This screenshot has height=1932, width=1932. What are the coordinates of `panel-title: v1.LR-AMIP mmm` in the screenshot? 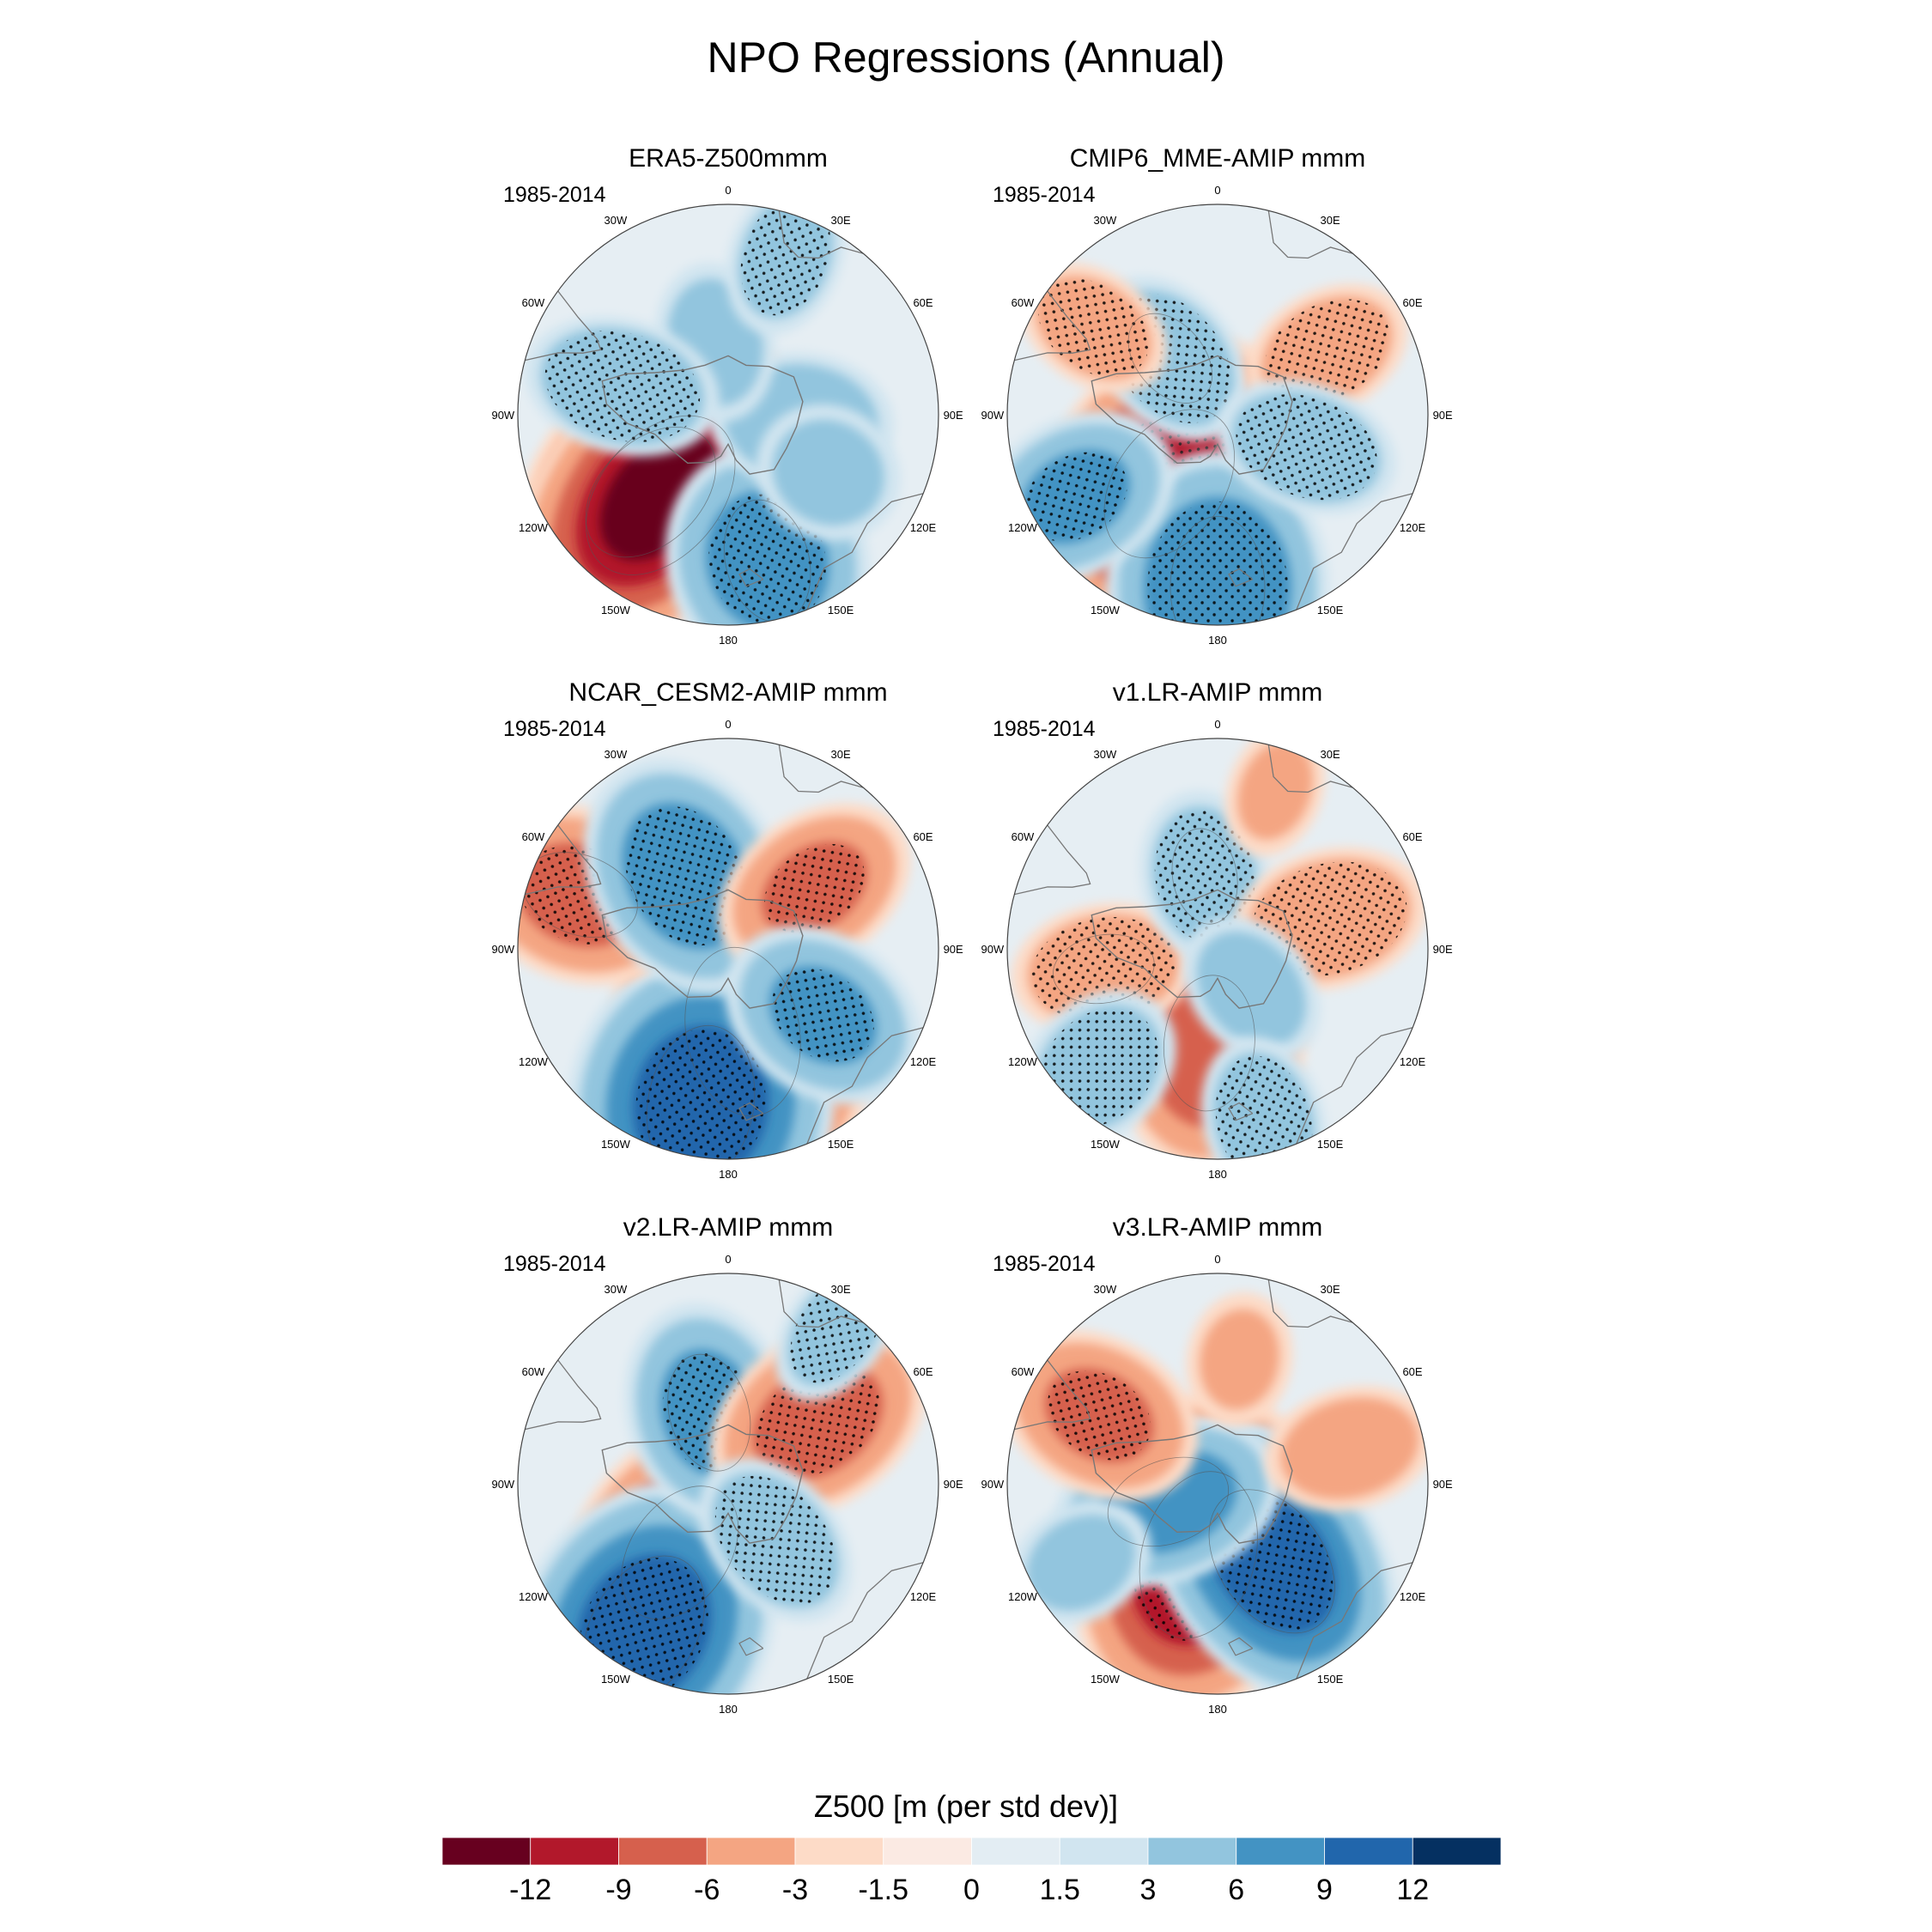 It's located at (1217, 693).